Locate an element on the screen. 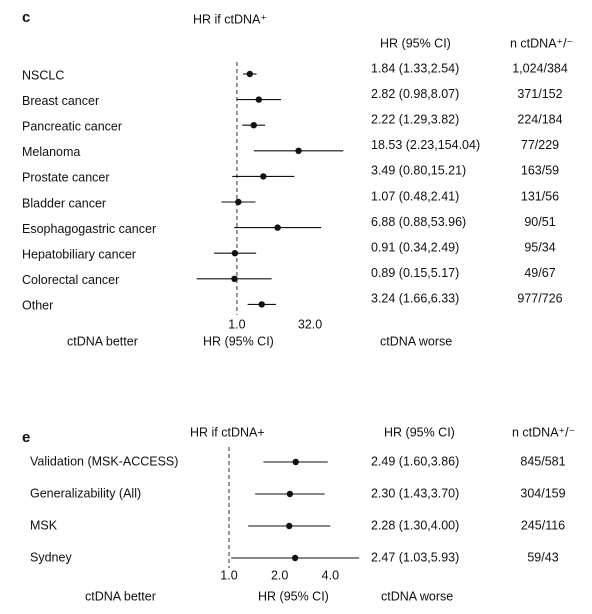 The width and height of the screenshot is (592, 614). row-label: Bladder cancer is located at coordinates (64, 203).